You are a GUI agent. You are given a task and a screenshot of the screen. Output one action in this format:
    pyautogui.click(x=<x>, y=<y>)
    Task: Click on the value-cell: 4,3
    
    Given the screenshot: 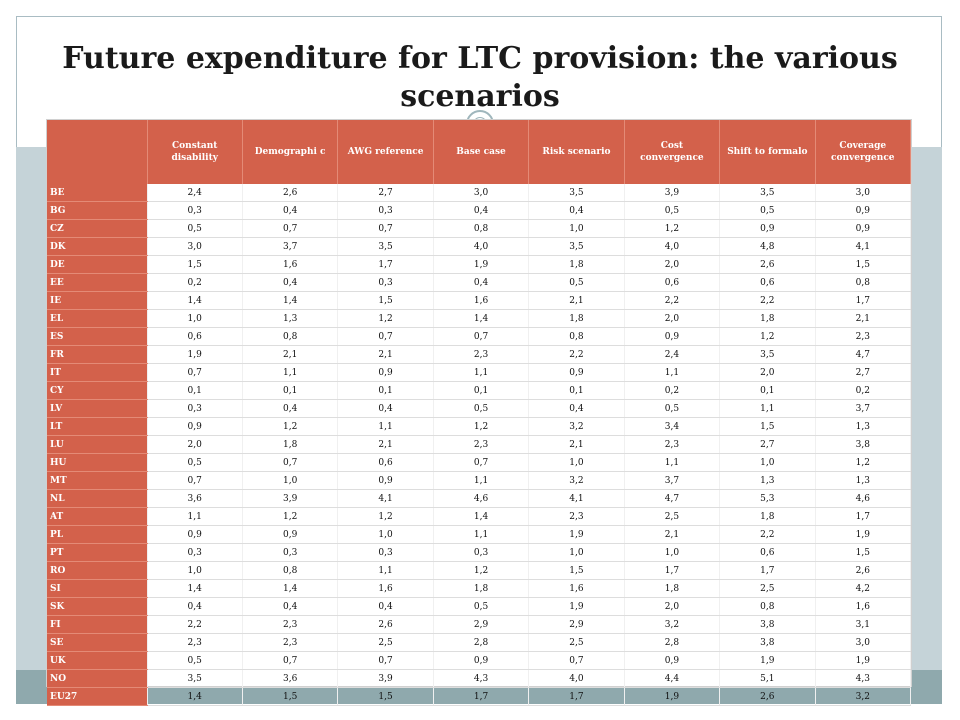 What is the action you would take?
    pyautogui.click(x=481, y=678)
    